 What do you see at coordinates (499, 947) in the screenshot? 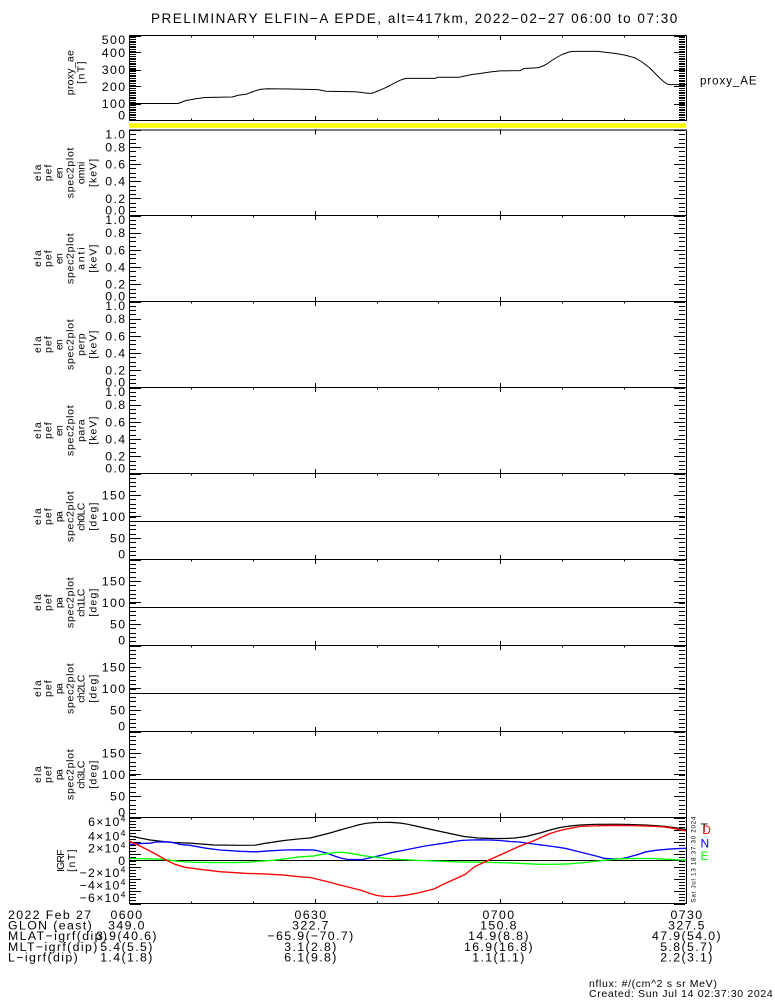
I see `svg-text: 16.9(16.8)` at bounding box center [499, 947].